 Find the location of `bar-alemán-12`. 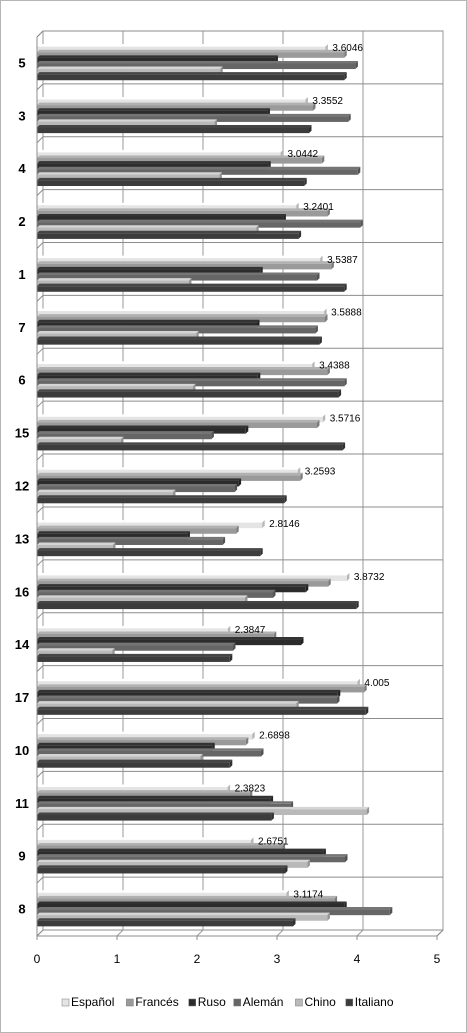

bar-alemán-12 is located at coordinates (136, 489).